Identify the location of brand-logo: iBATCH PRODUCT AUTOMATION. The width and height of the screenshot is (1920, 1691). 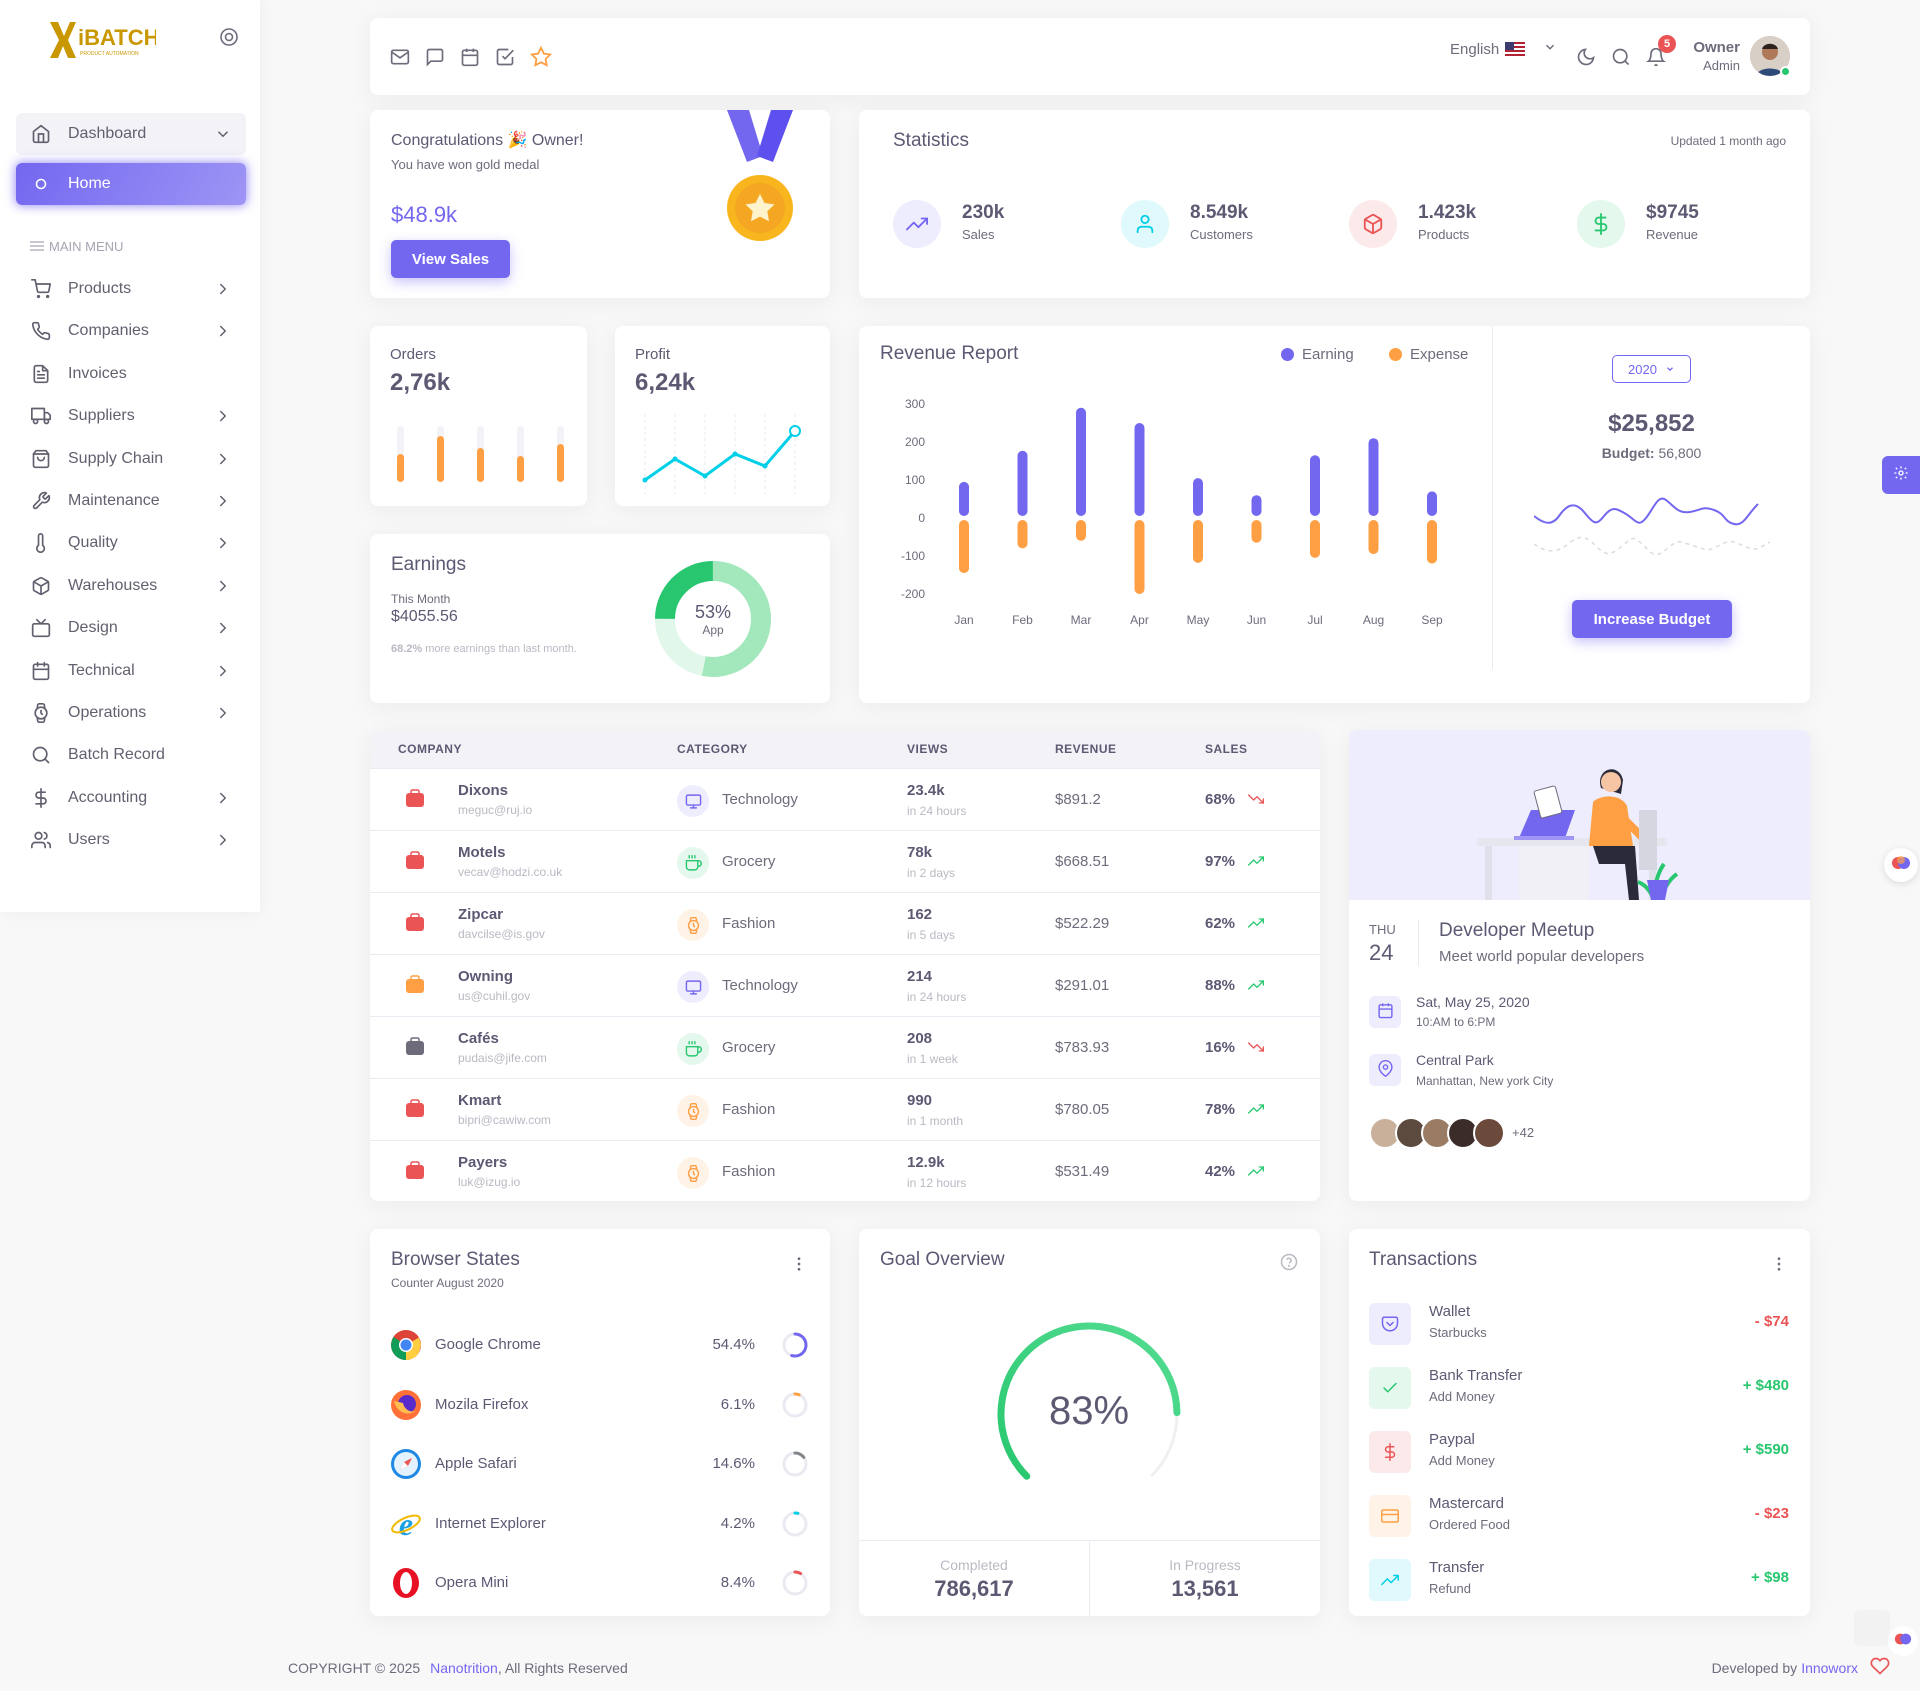
(102, 39).